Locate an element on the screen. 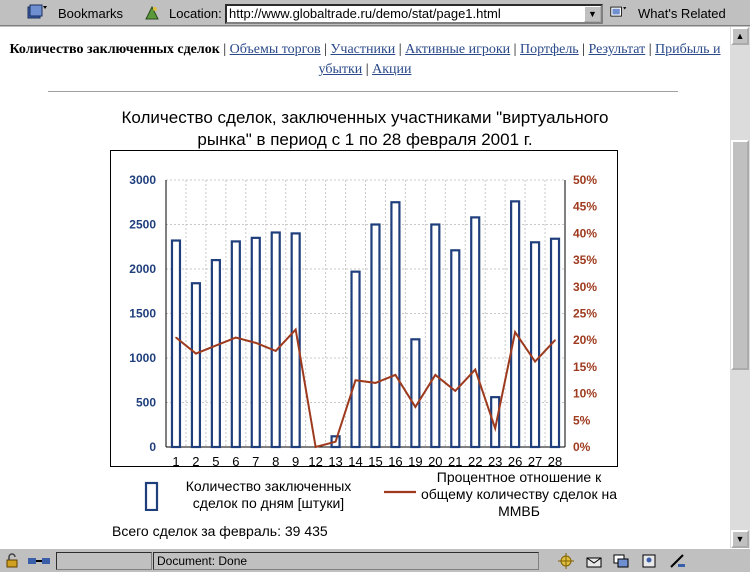 Image resolution: width=750 pixels, height=572 pixels. x-tick-label: 28 is located at coordinates (555, 460).